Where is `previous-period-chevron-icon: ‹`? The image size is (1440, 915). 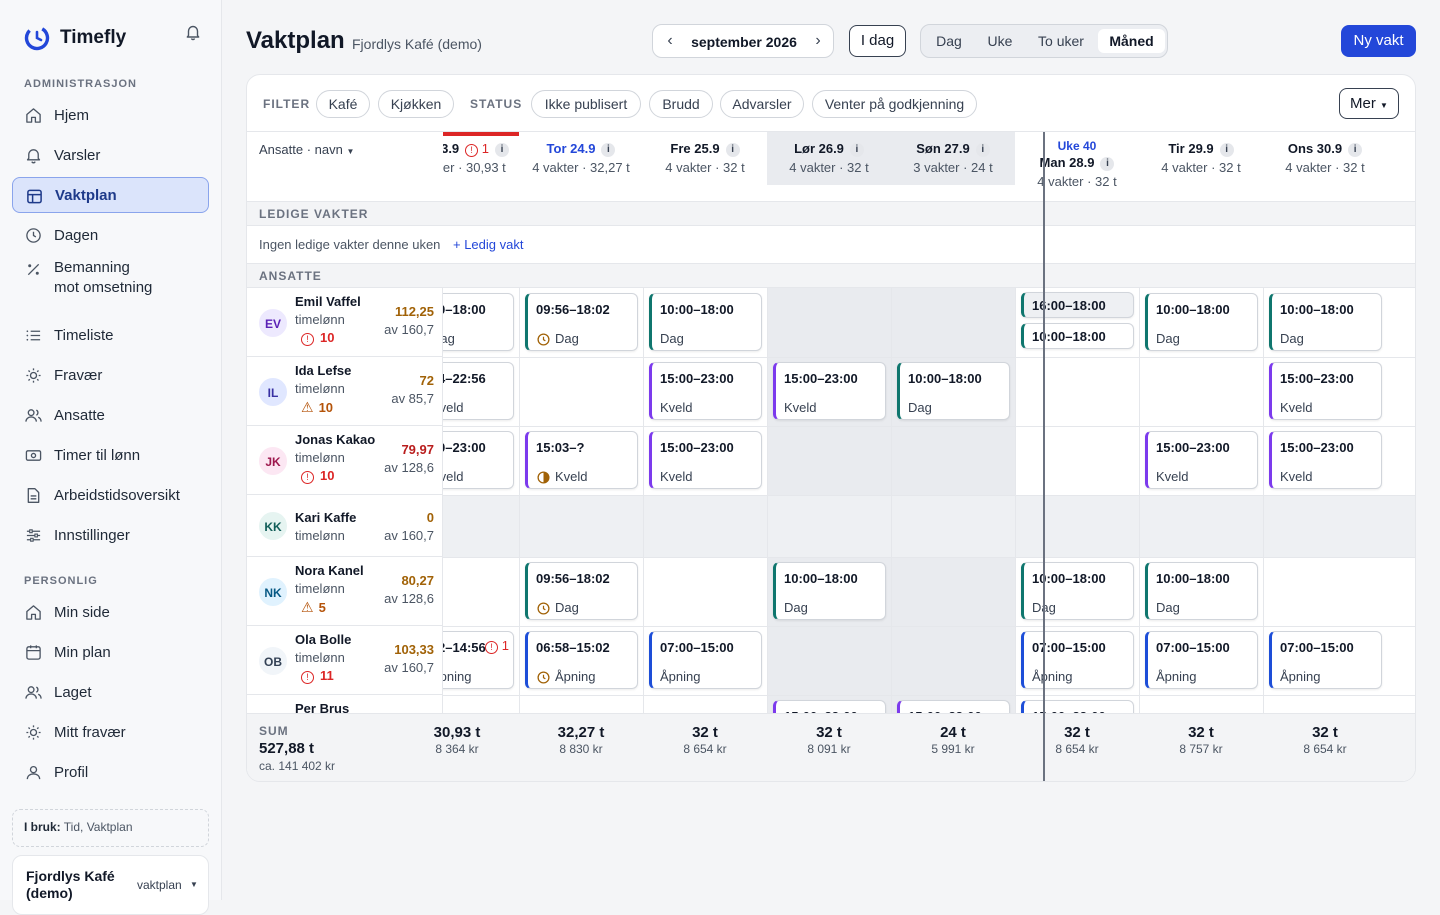
previous-period-chevron-icon: ‹ is located at coordinates (670, 40).